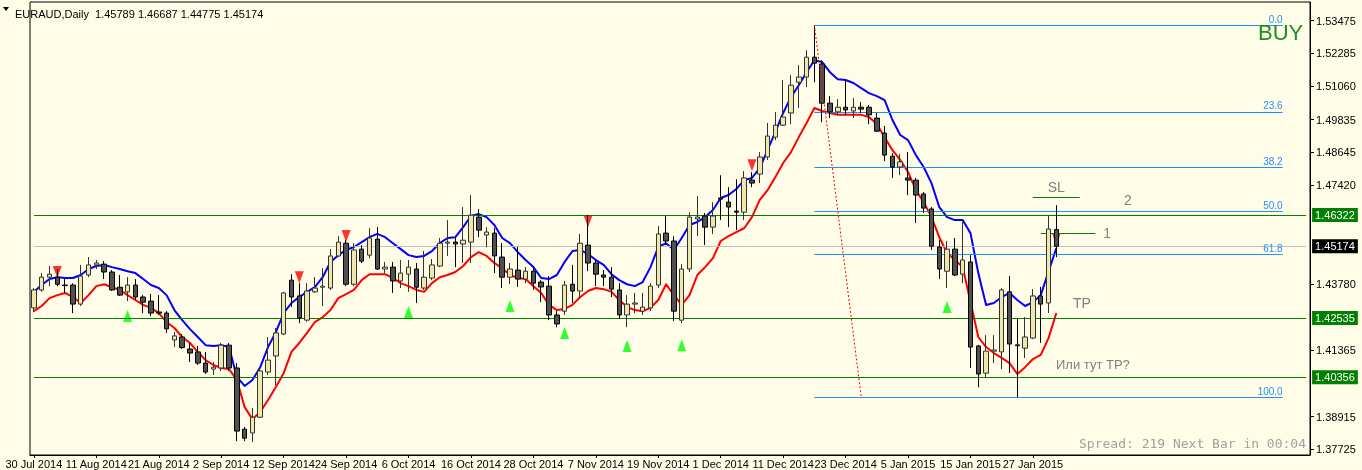 This screenshot has height=470, width=1362. I want to click on x-tick-label: 6 Oct 2014, so click(408, 463).